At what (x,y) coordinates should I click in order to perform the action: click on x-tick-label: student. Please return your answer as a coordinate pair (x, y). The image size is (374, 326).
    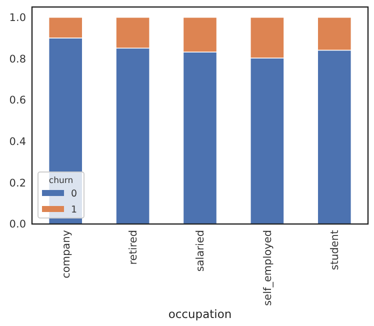
    Looking at the image, I should click on (335, 250).